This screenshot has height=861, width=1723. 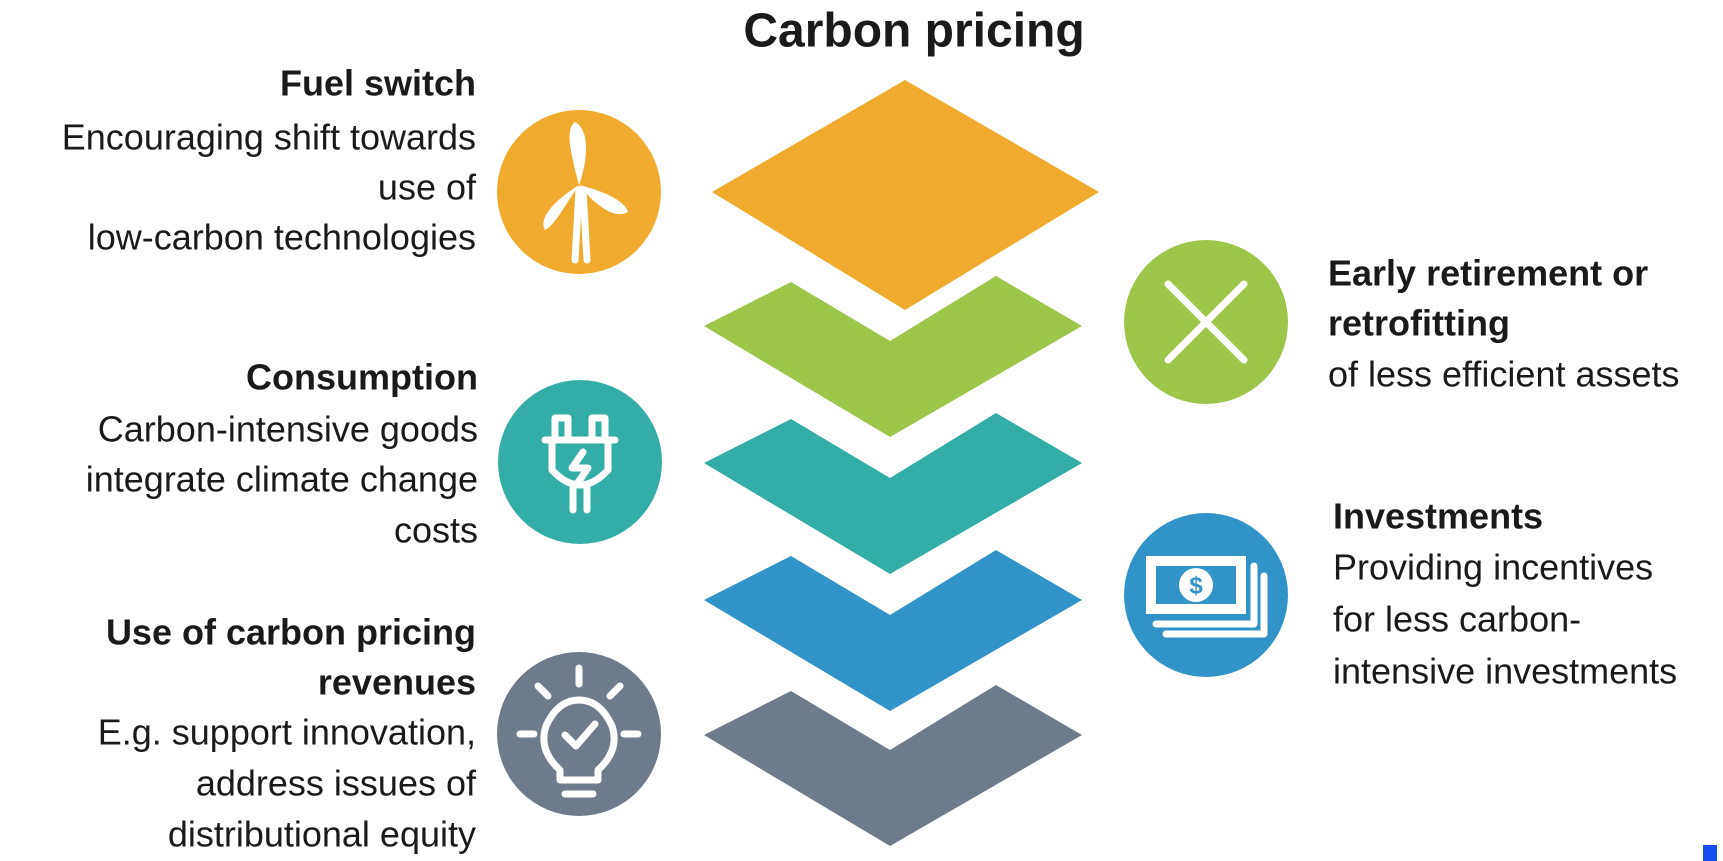 I want to click on description: use of, so click(x=427, y=187).